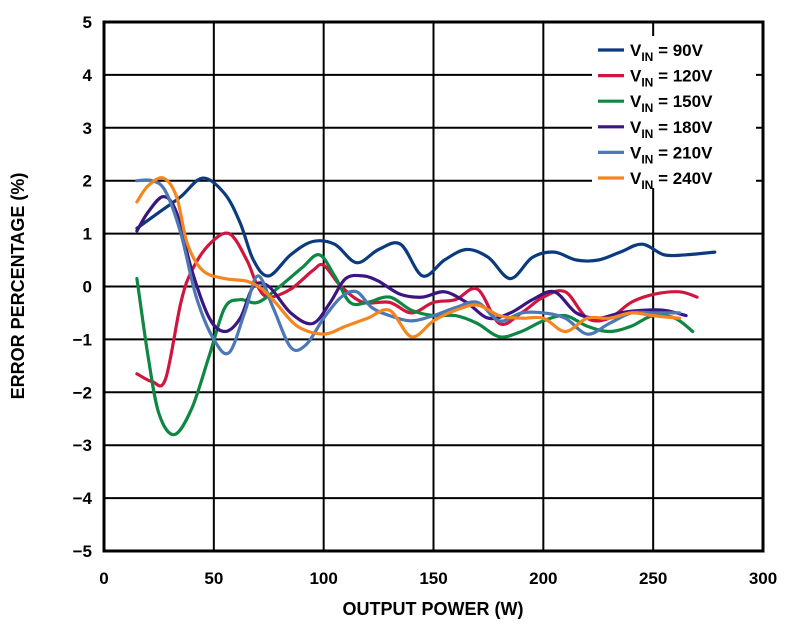 The width and height of the screenshot is (800, 633). What do you see at coordinates (543, 578) in the screenshot?
I see `x-tick-label: 200` at bounding box center [543, 578].